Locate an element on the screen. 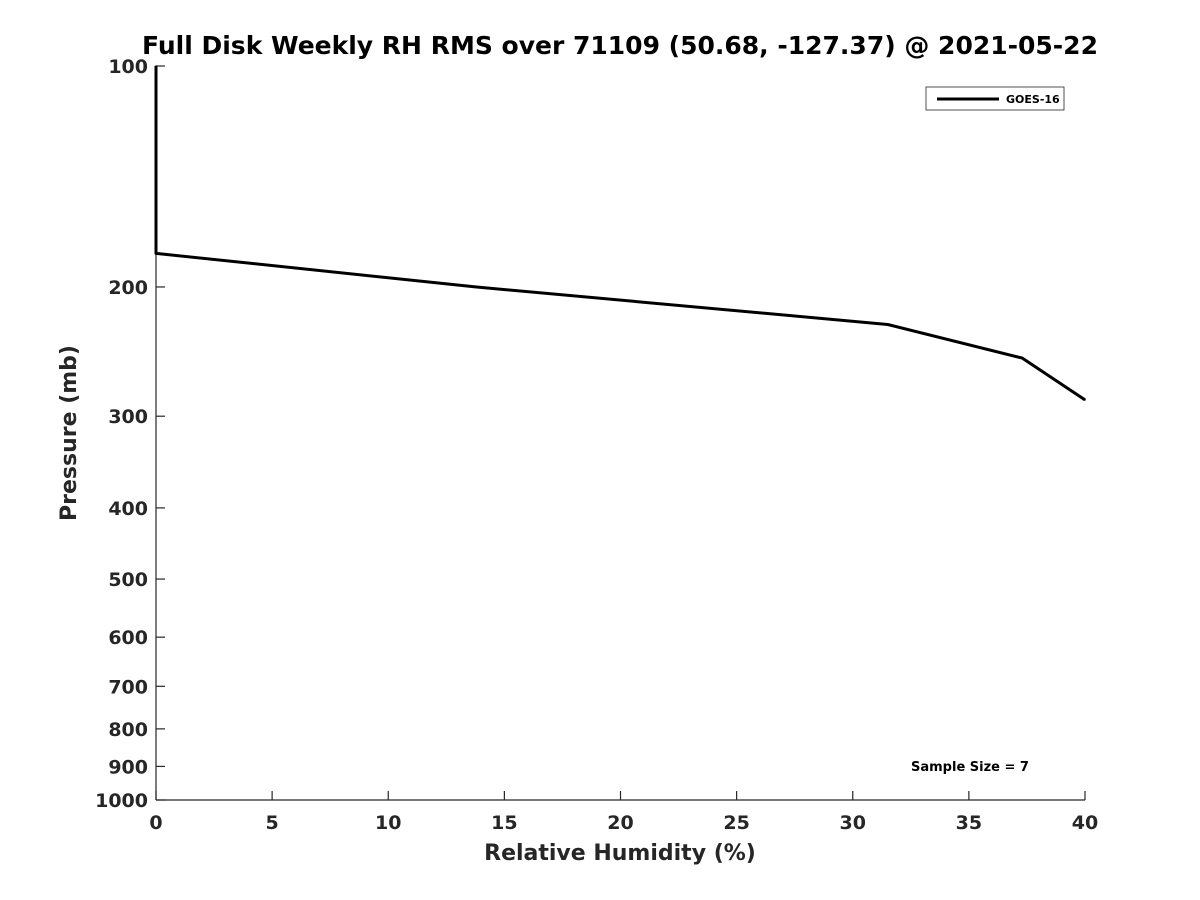  x-tick-label: 30 is located at coordinates (853, 823).